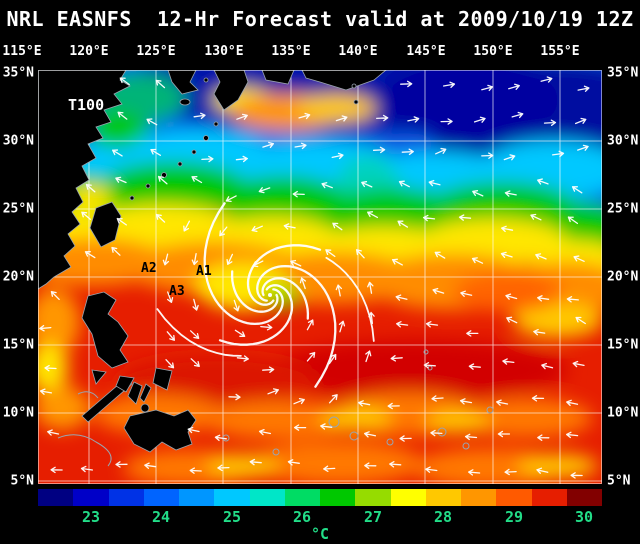 The image size is (640, 544). I want to click on colorbar-tick-30: 30, so click(584, 517).